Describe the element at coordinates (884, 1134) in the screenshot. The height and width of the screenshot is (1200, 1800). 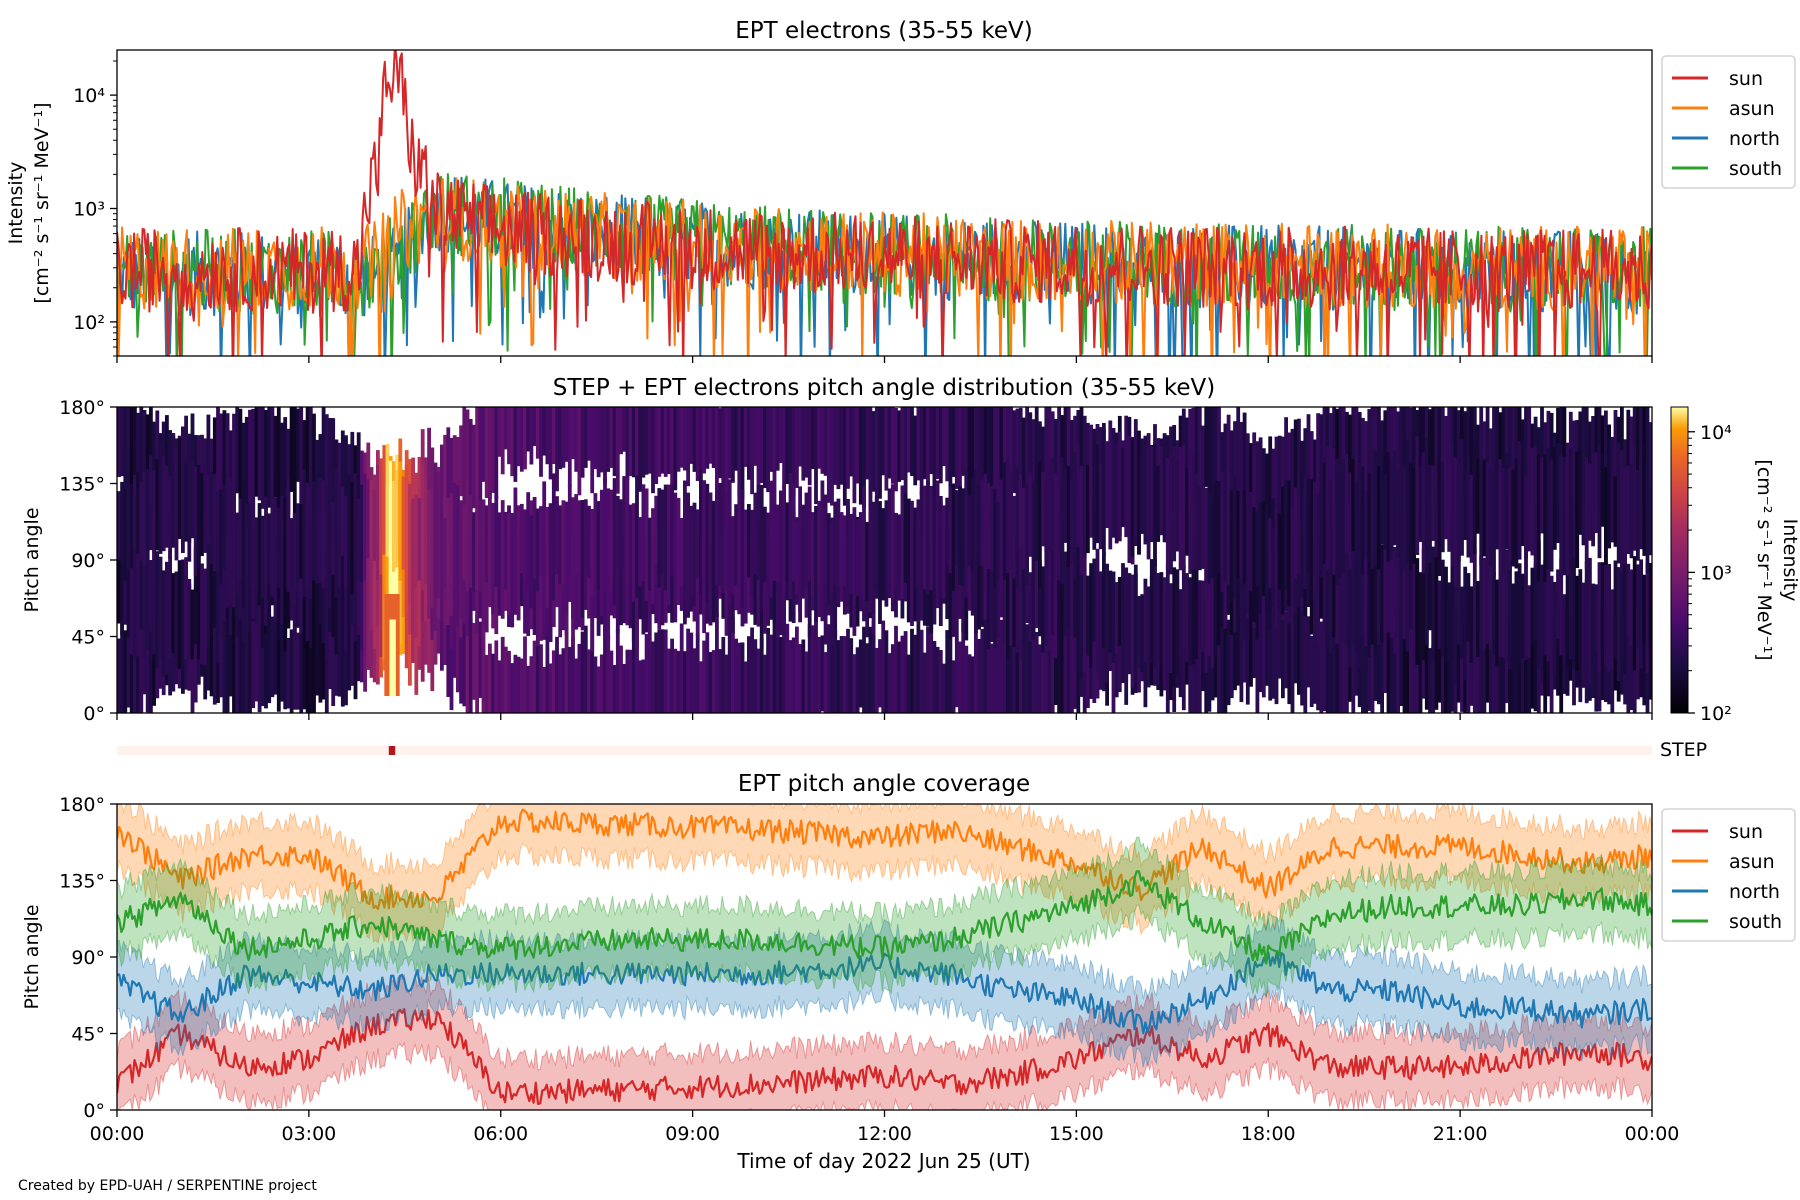
I see `panel4-xtick-label: 12:00` at that location.